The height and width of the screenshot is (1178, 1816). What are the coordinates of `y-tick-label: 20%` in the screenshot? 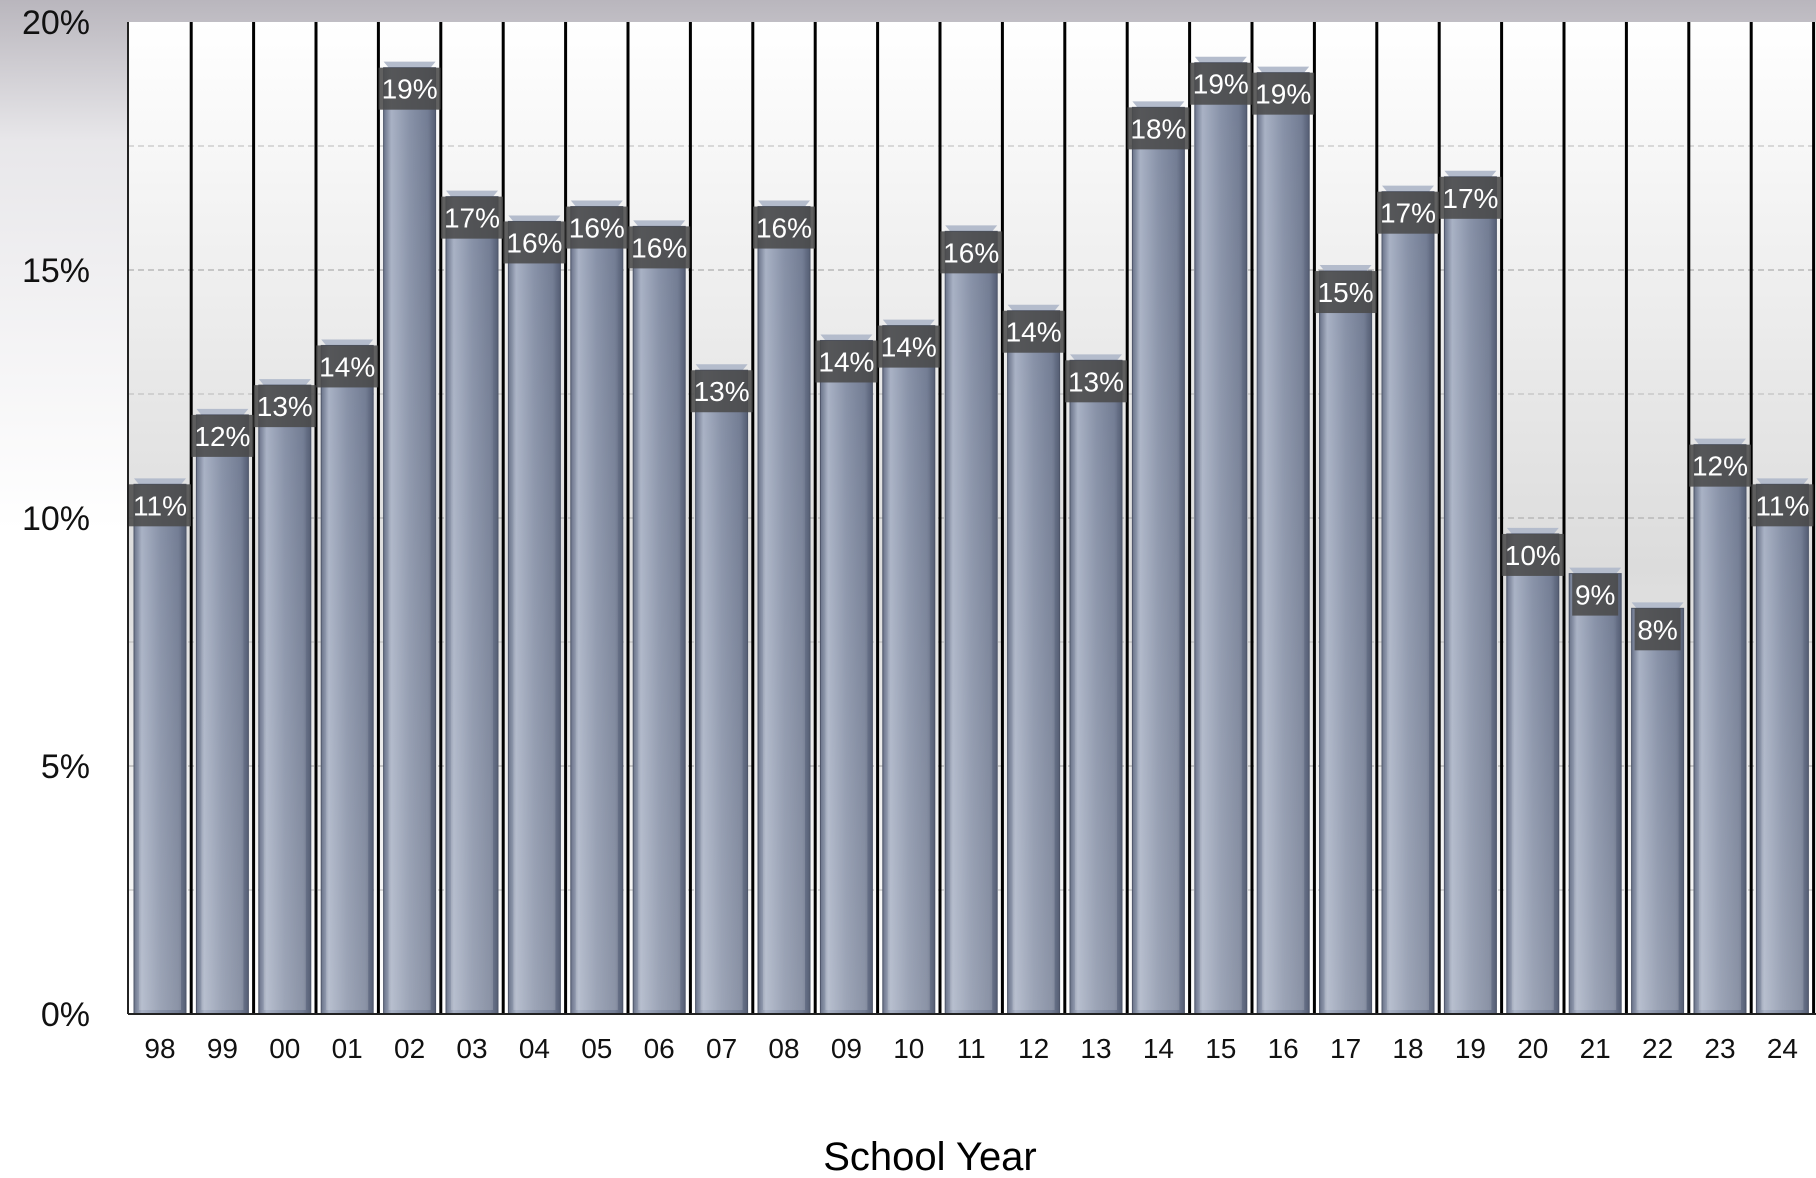 It's located at (56, 23).